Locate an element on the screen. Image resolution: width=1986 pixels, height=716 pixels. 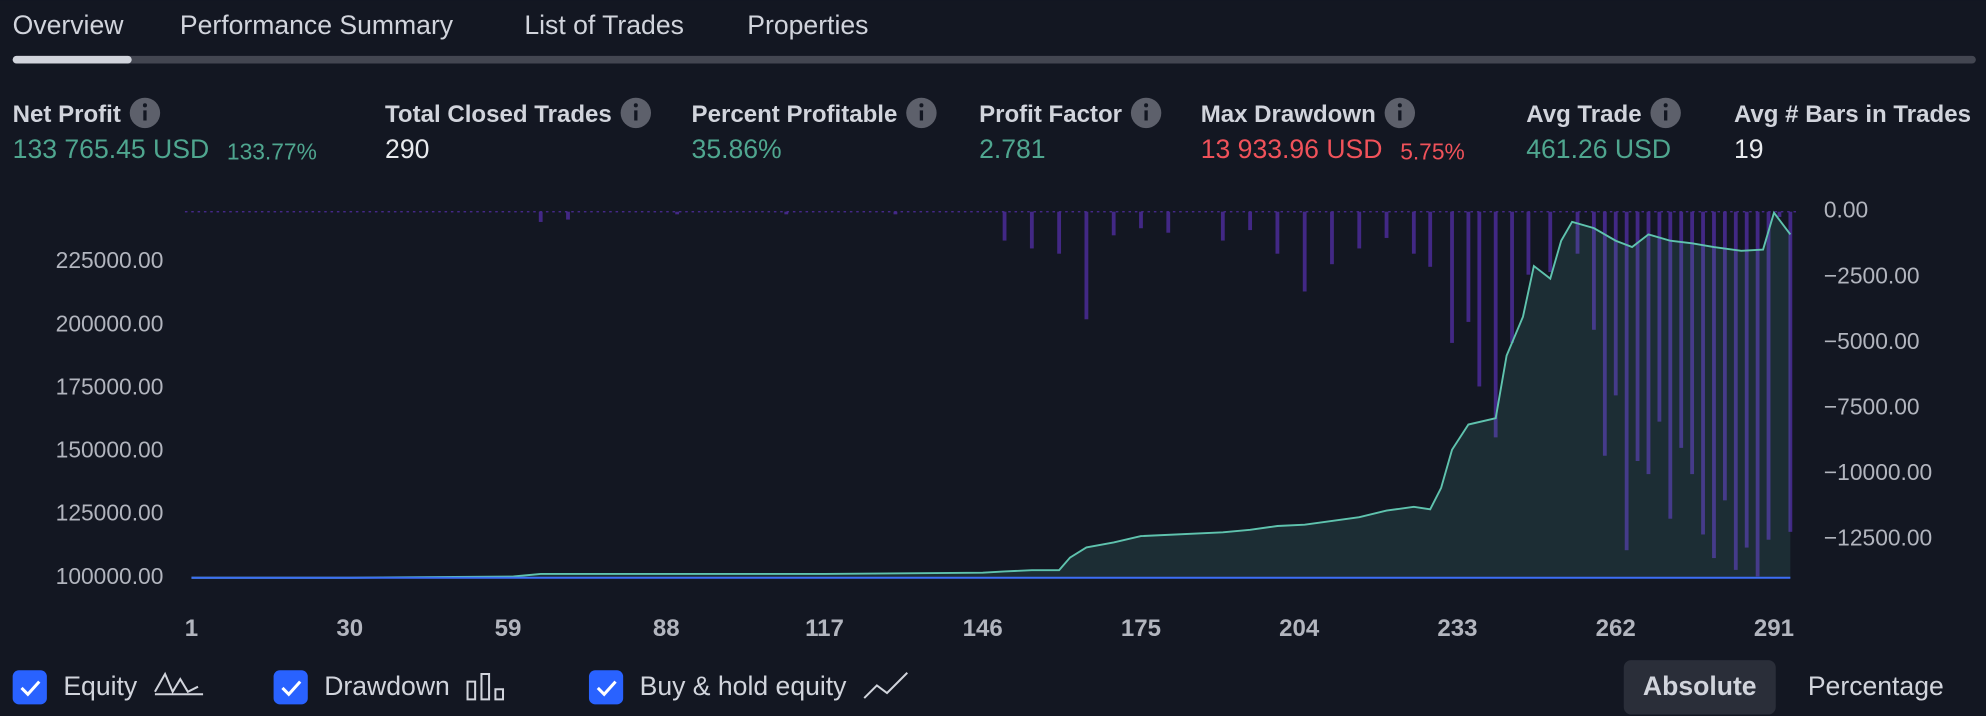
metric-label: Percent Profitable is located at coordinates (795, 114).